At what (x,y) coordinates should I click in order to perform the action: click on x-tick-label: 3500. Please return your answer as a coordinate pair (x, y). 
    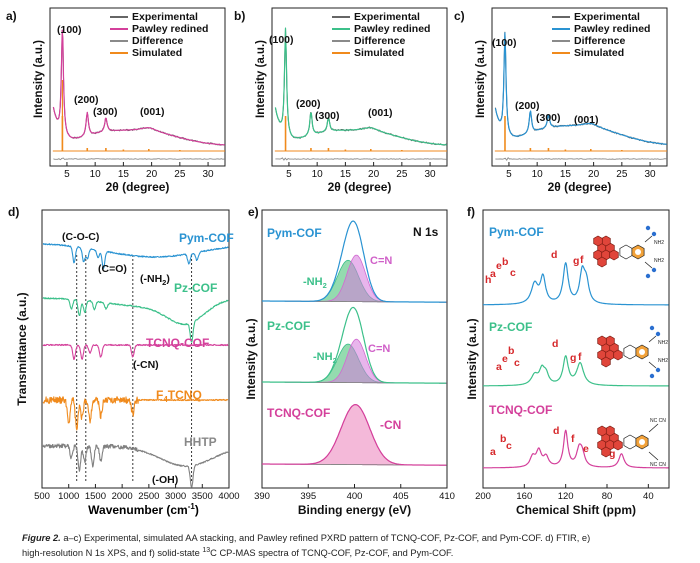
    Looking at the image, I should click on (202, 496).